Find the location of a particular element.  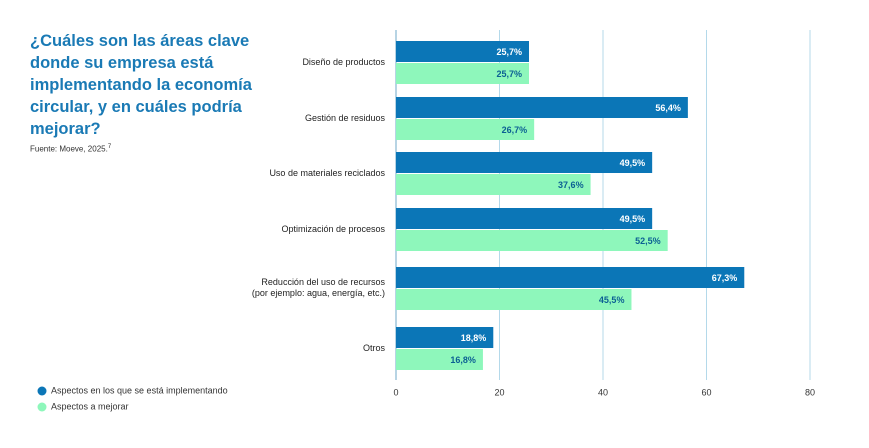

legend-label: Aspectos a mejorar is located at coordinates (90, 406).